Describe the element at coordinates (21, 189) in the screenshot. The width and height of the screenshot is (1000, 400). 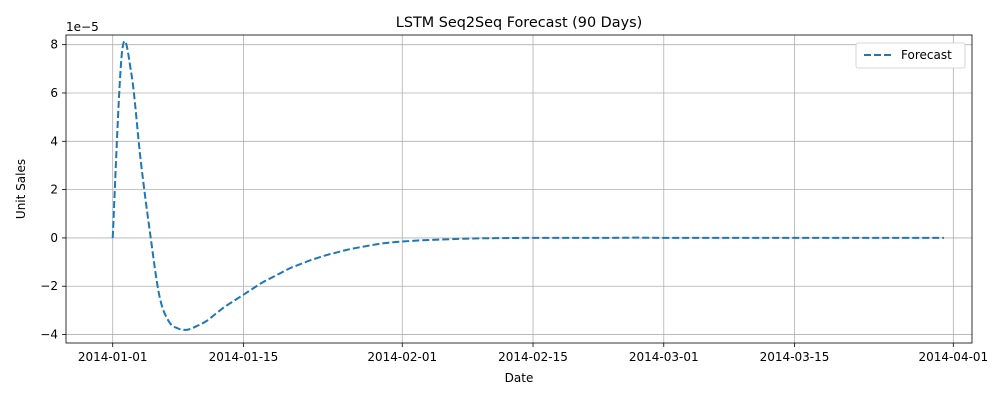
I see `y-axis-label: Unit Sales` at that location.